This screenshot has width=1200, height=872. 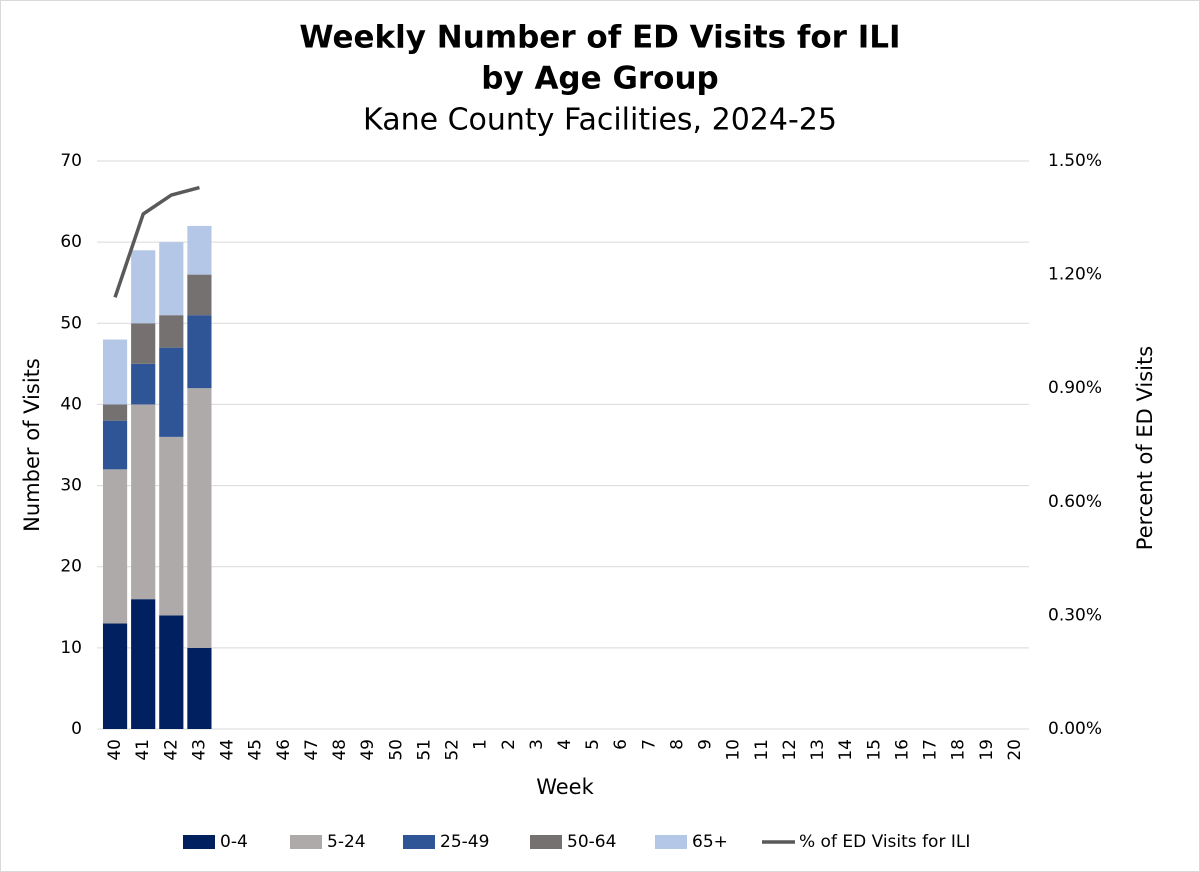 I want to click on legend-label: 65+, so click(x=710, y=842).